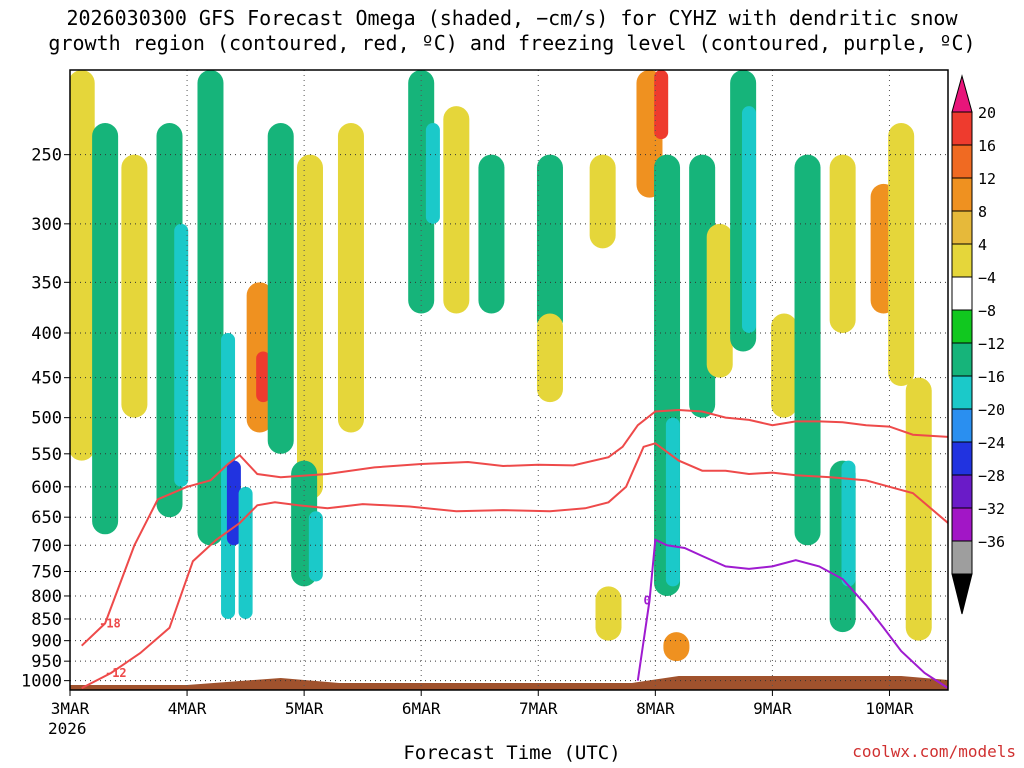 The height and width of the screenshot is (768, 1024). What do you see at coordinates (46, 662) in the screenshot?
I see `y-tick-label-950: 950` at bounding box center [46, 662].